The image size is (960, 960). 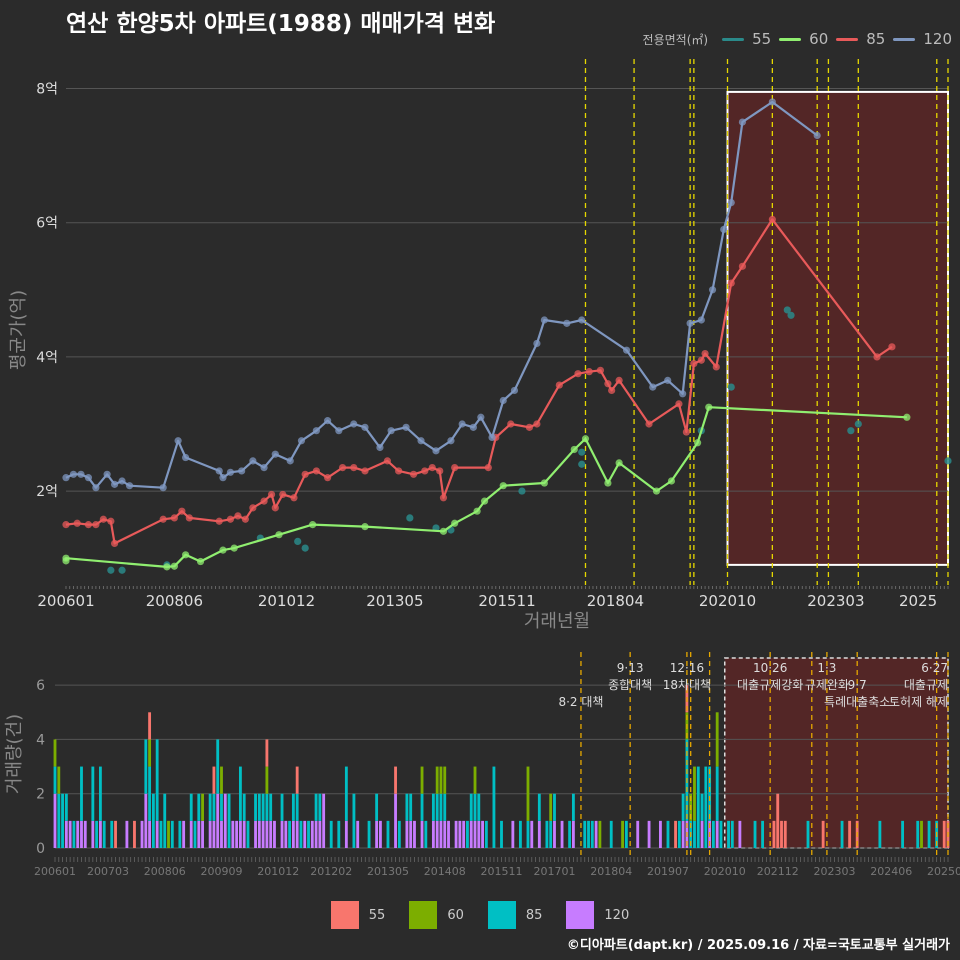 What do you see at coordinates (926, 685) in the screenshot?
I see `volume-annotation: 대출규제` at bounding box center [926, 685].